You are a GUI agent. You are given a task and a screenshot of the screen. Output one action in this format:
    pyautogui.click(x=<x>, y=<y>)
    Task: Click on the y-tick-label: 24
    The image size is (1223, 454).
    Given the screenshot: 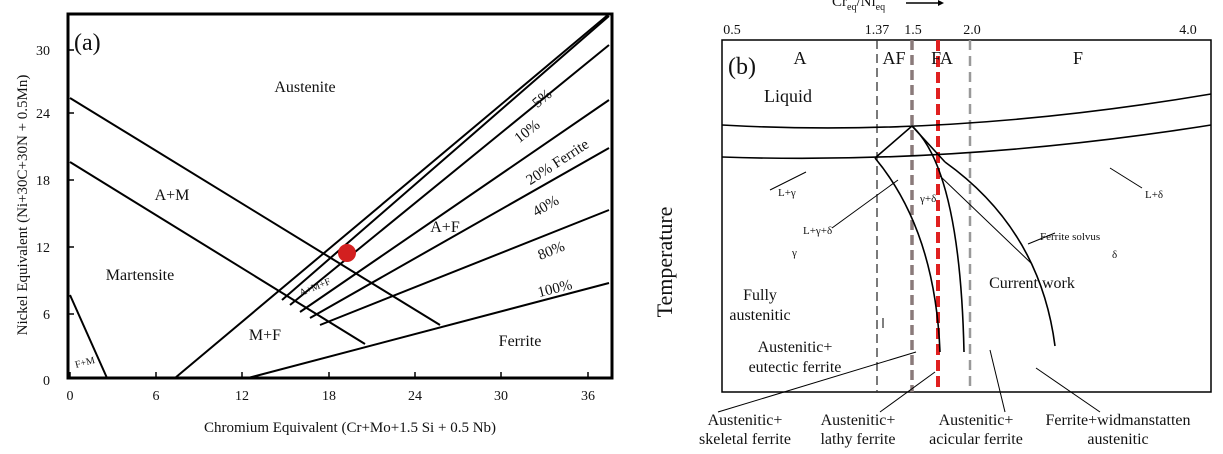 What is the action you would take?
    pyautogui.click(x=43, y=114)
    